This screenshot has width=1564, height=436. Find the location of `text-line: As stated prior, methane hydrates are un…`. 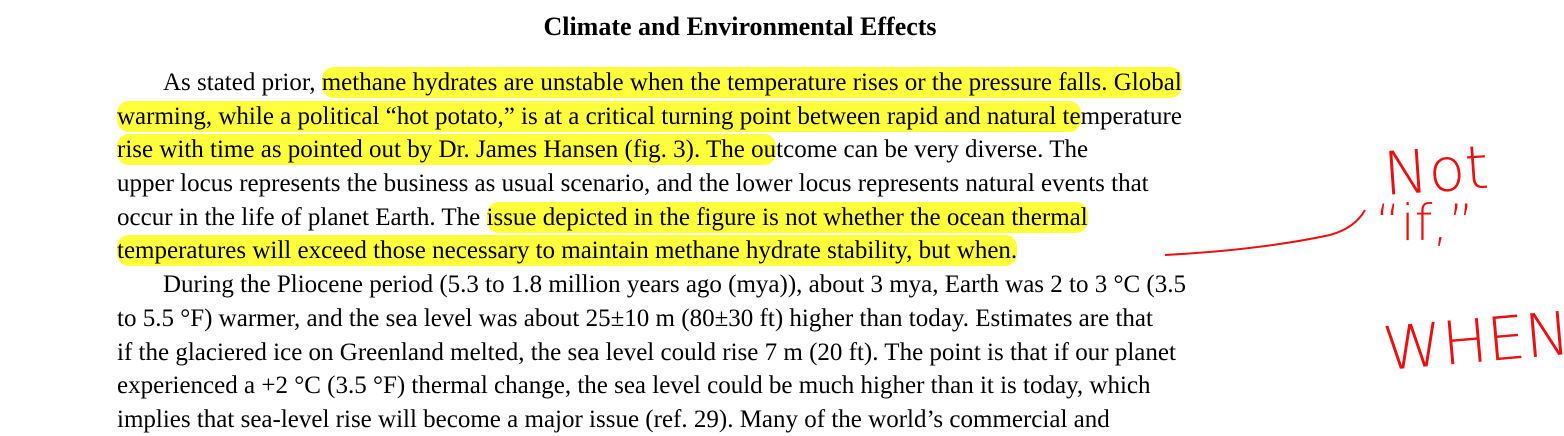

text-line: As stated prior, methane hydrates are un… is located at coordinates (737, 83).